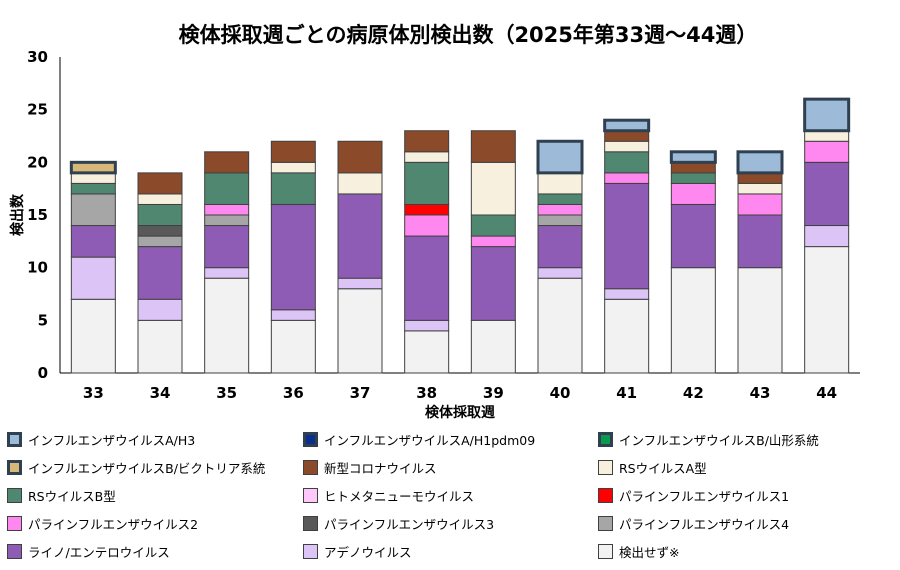 This screenshot has width=900, height=570. What do you see at coordinates (380, 468) in the screenshot?
I see `legend-label: 新型コロナウイルス` at bounding box center [380, 468].